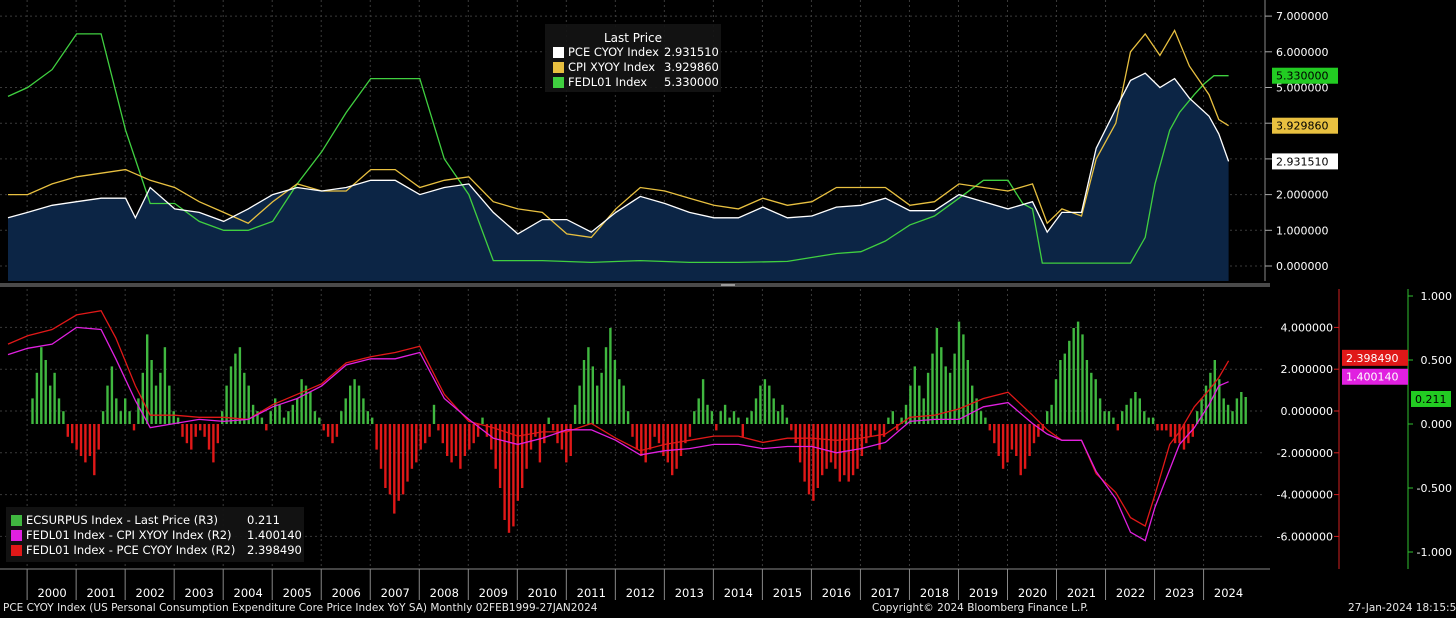 This screenshot has width=1456, height=618. I want to click on bottom-legend-box, so click(155, 534).